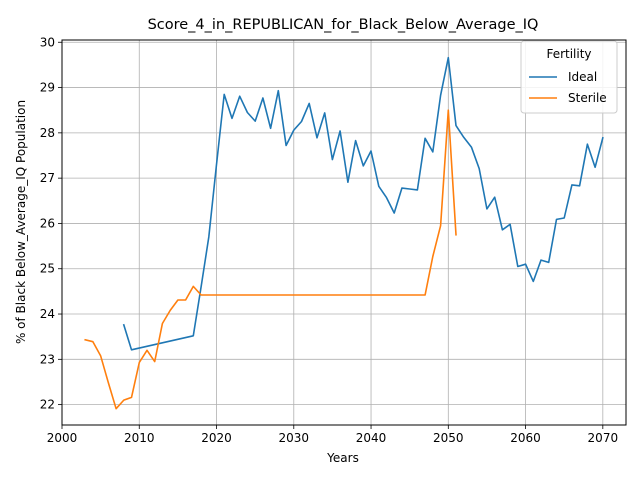 The image size is (640, 480). What do you see at coordinates (62, 438) in the screenshot?
I see `x-tick-label: 2000` at bounding box center [62, 438].